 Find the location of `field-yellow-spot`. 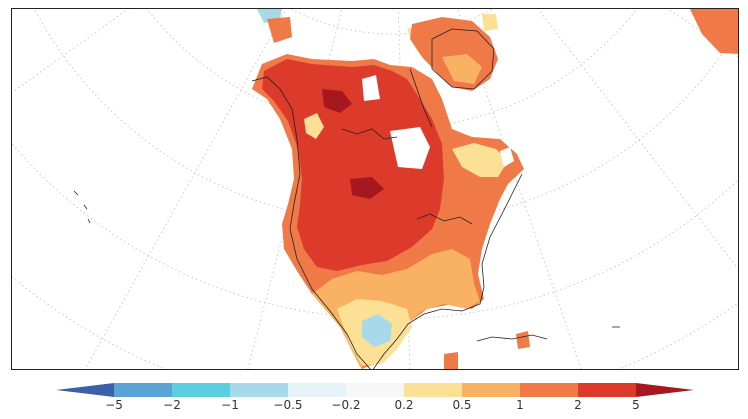

field-yellow-spot is located at coordinates (314, 126).